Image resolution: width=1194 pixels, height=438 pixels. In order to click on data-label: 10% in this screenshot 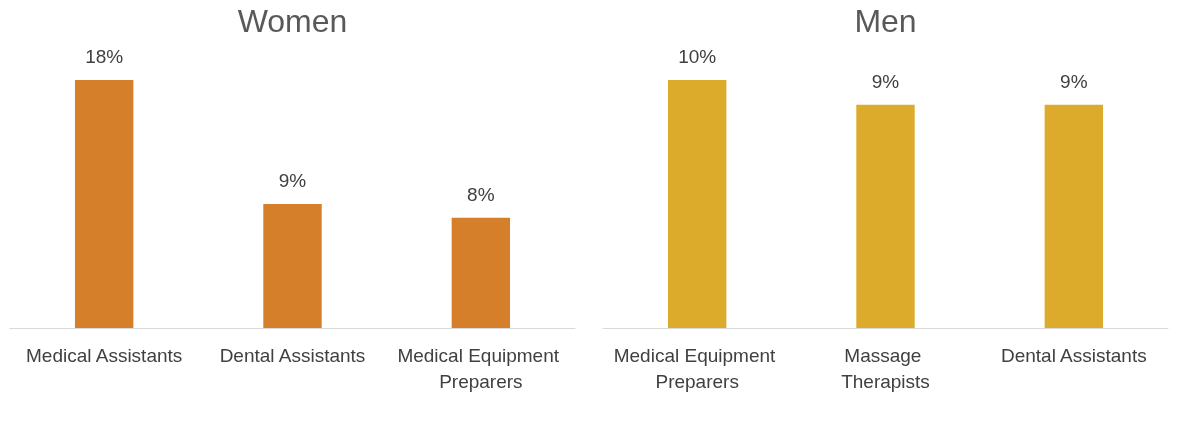, I will do `click(697, 56)`.